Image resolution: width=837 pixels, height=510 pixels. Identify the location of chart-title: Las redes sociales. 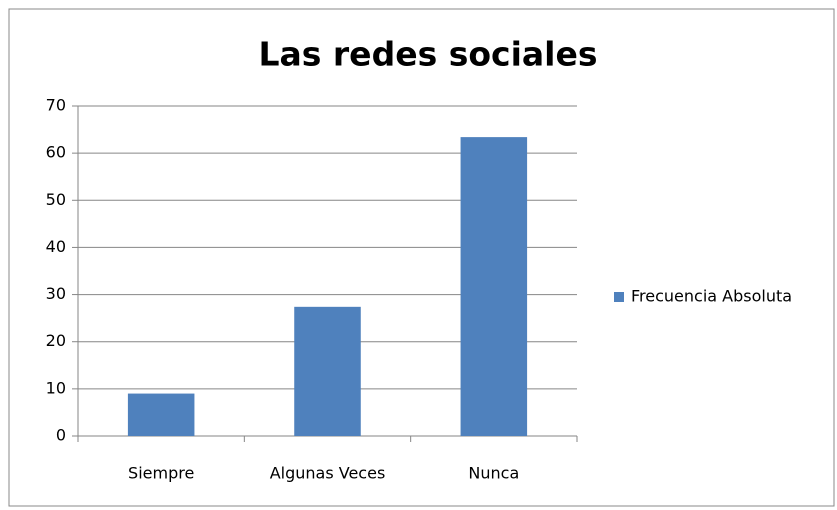
(427, 54).